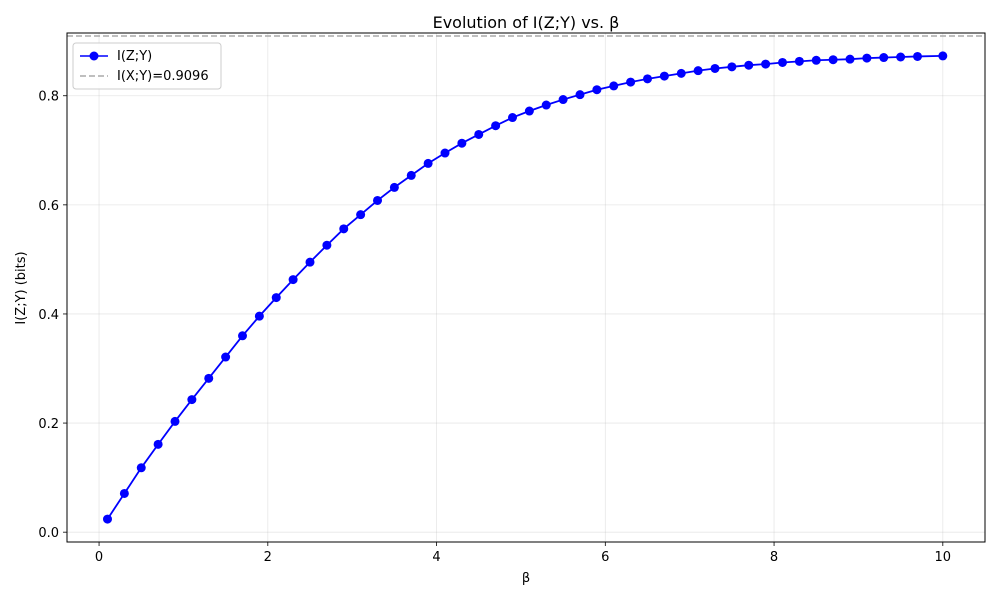 The height and width of the screenshot is (600, 1000). What do you see at coordinates (48, 206) in the screenshot?
I see `y-tick-label: 0.6` at bounding box center [48, 206].